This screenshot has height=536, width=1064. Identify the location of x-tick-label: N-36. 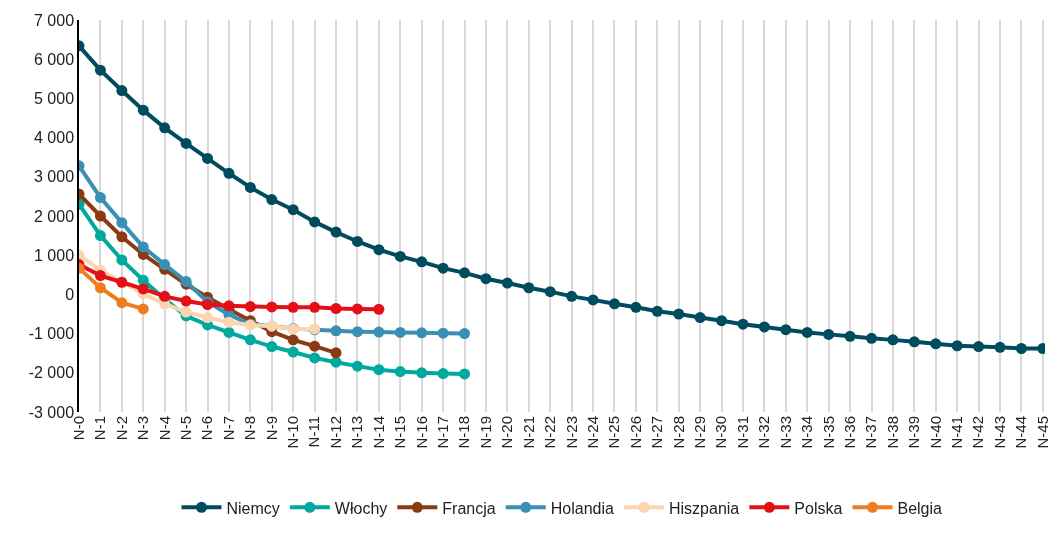
(849, 432).